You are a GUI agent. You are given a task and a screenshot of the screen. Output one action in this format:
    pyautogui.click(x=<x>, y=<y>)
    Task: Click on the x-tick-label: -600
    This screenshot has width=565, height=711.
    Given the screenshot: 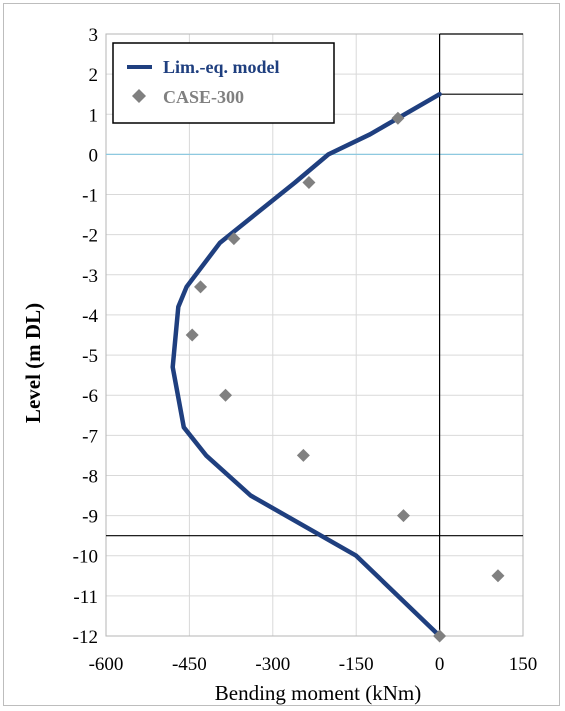 What is the action you would take?
    pyautogui.click(x=106, y=664)
    